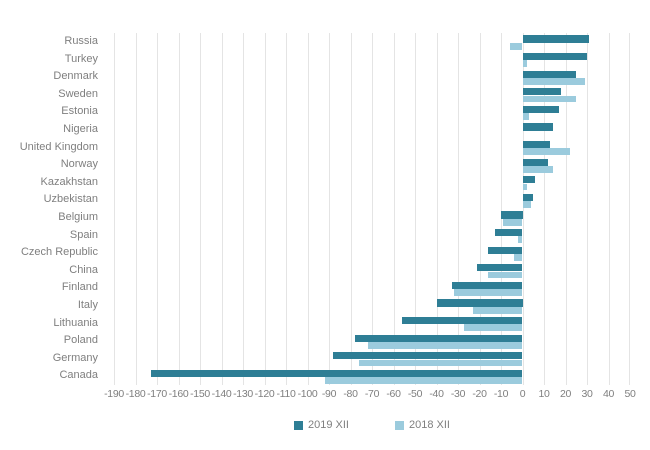  Describe the element at coordinates (437, 209) in the screenshot. I see `gridline--40` at that location.